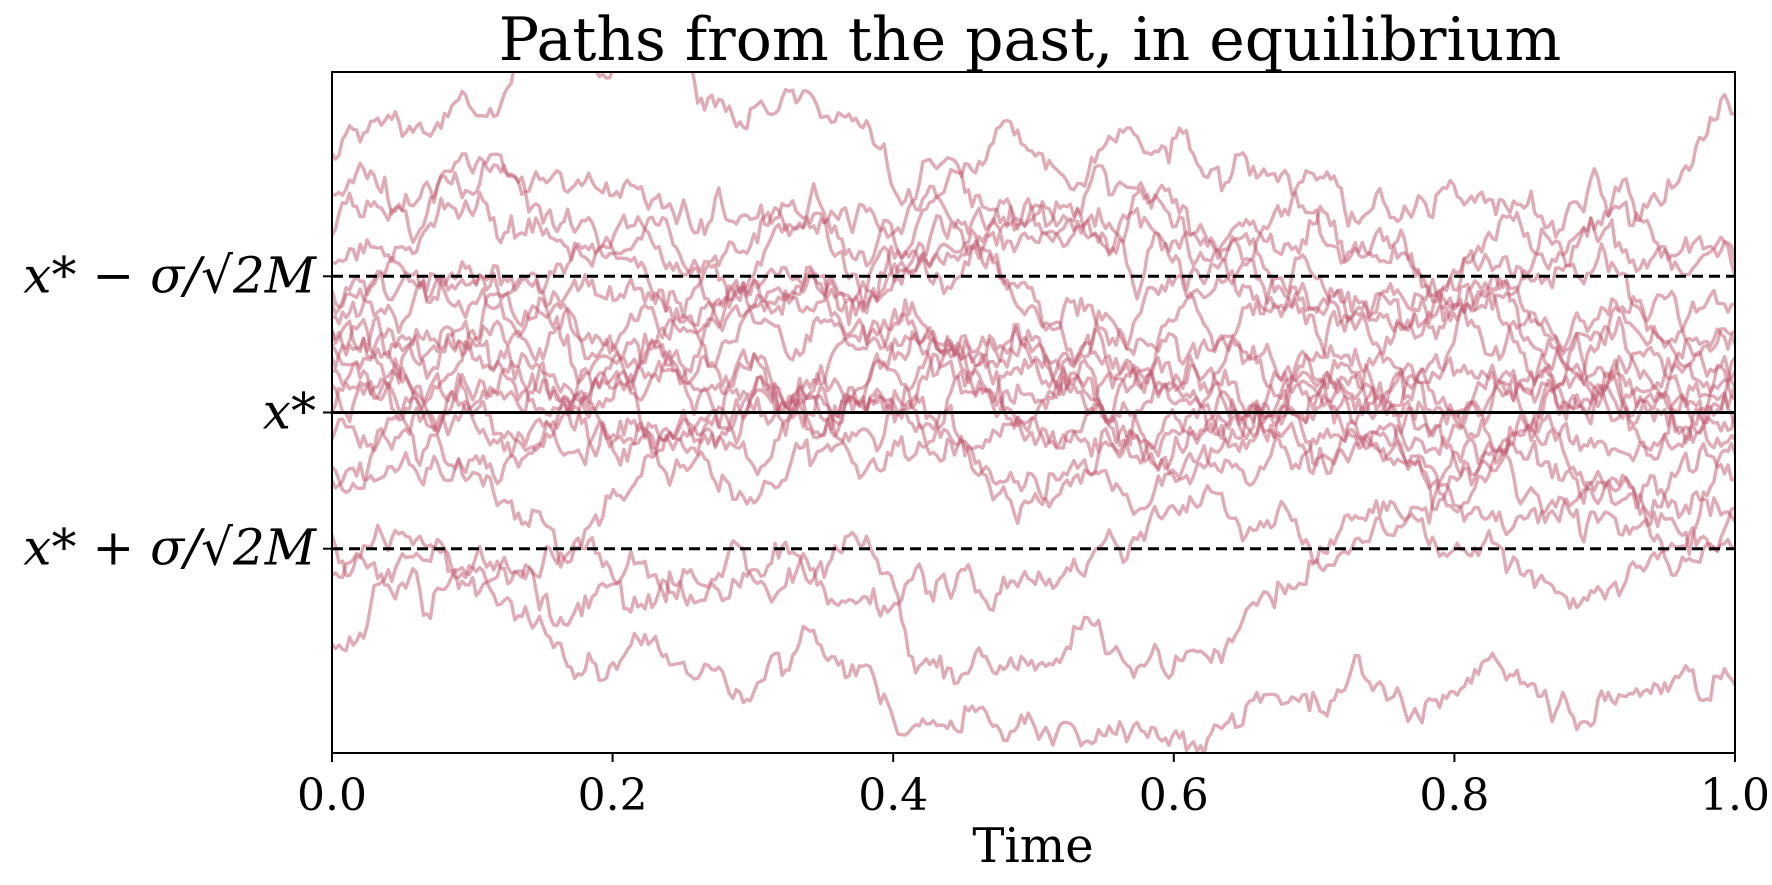 The height and width of the screenshot is (885, 1772). Describe the element at coordinates (289, 412) in the screenshot. I see `y-tick-label: x*` at that location.